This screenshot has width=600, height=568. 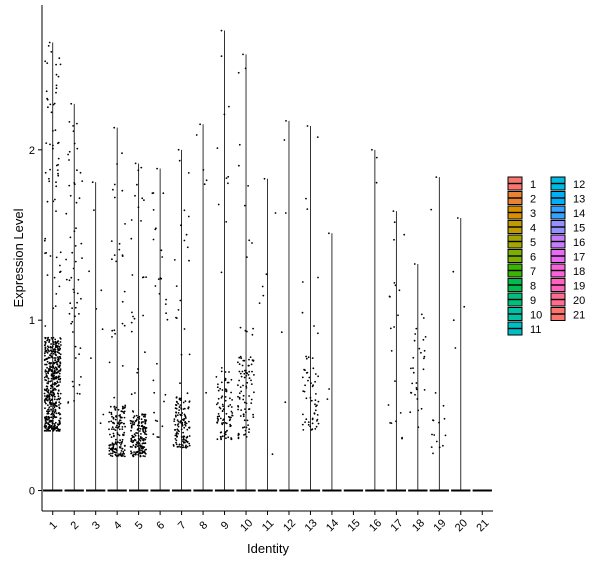 What do you see at coordinates (32, 492) in the screenshot?
I see `y-tick-label: 0` at bounding box center [32, 492].